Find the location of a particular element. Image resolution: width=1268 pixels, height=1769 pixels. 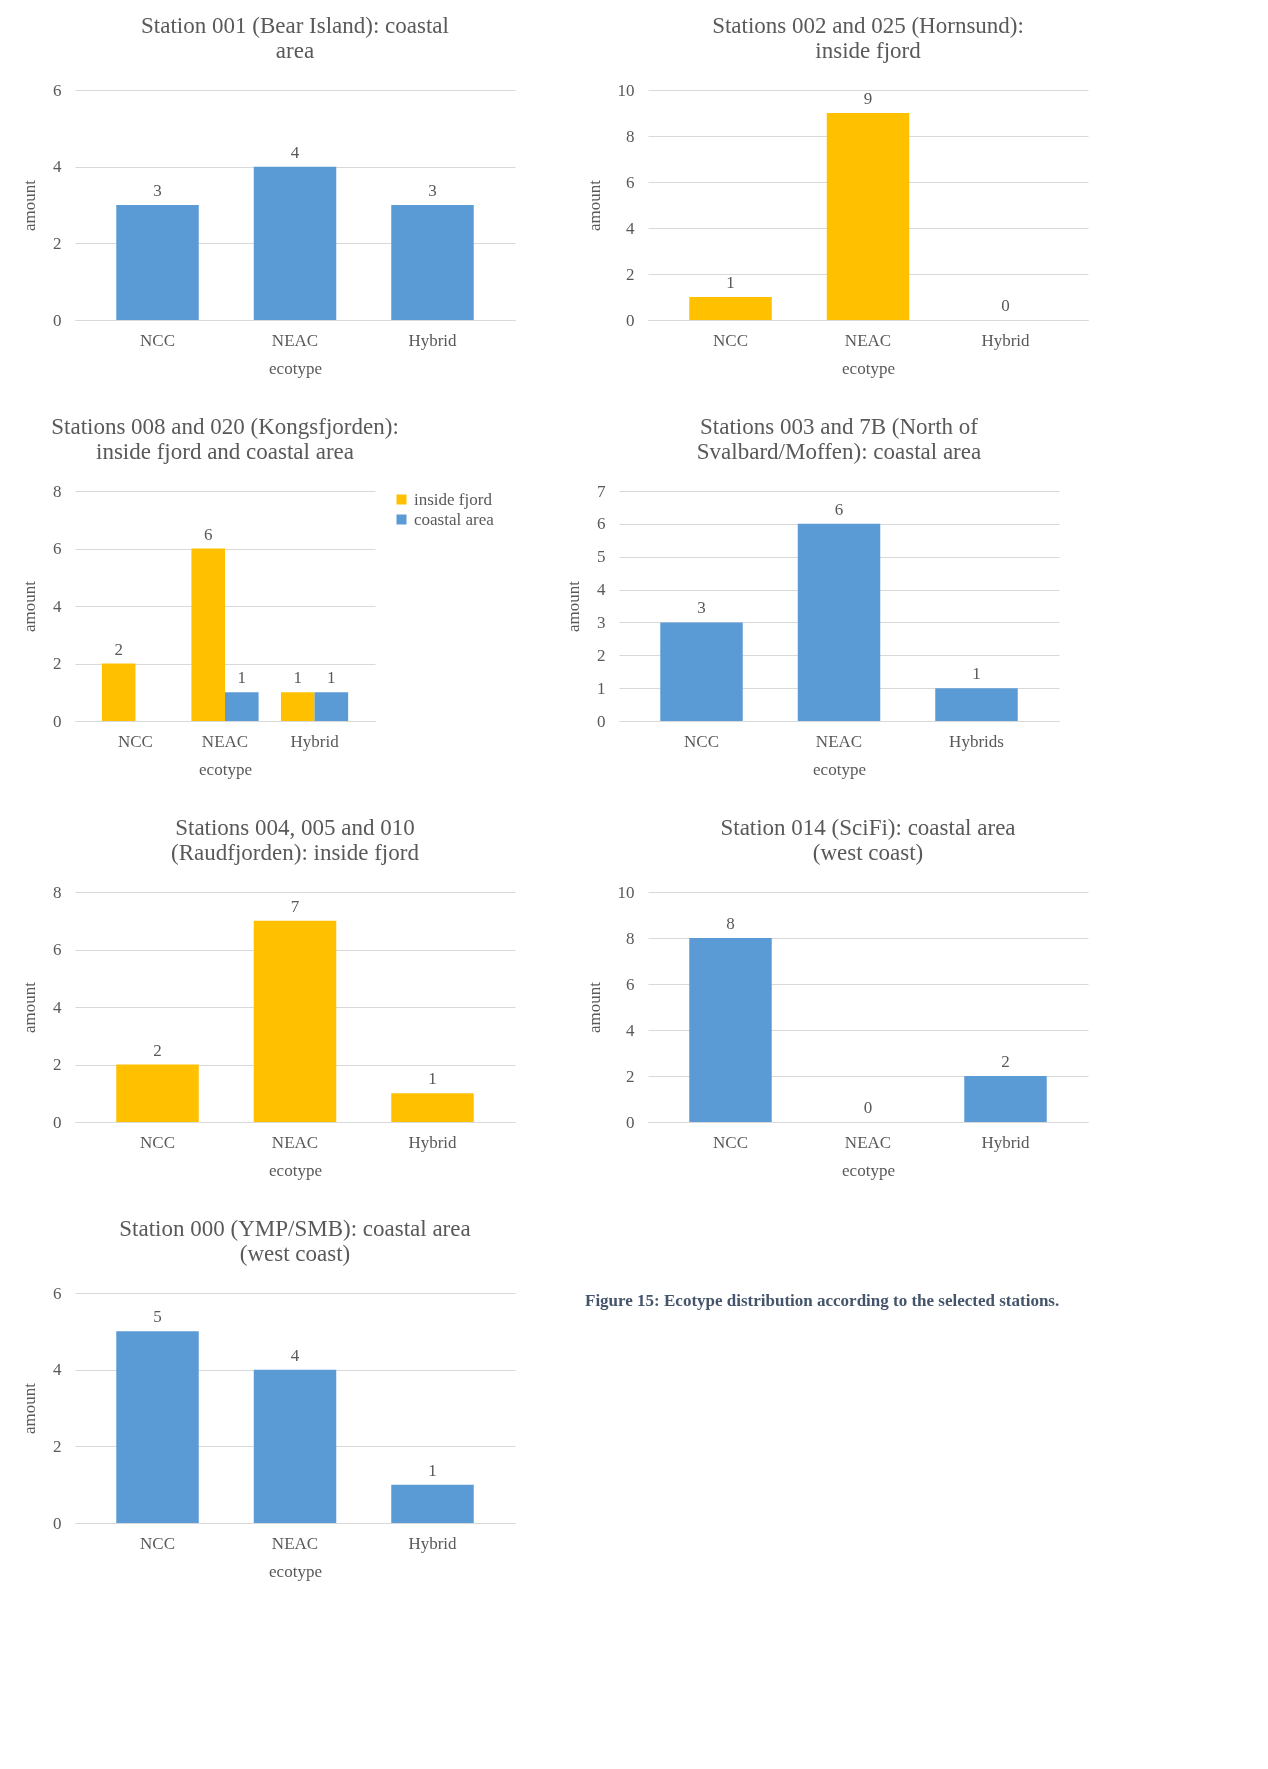

y-tick-label: 7 is located at coordinates (601, 491).